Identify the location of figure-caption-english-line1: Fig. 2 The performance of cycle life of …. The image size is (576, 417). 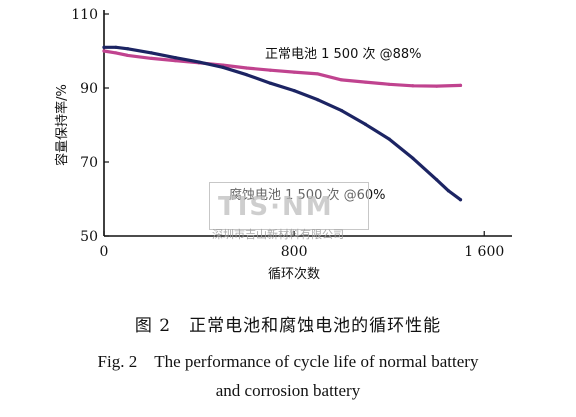
(288, 361).